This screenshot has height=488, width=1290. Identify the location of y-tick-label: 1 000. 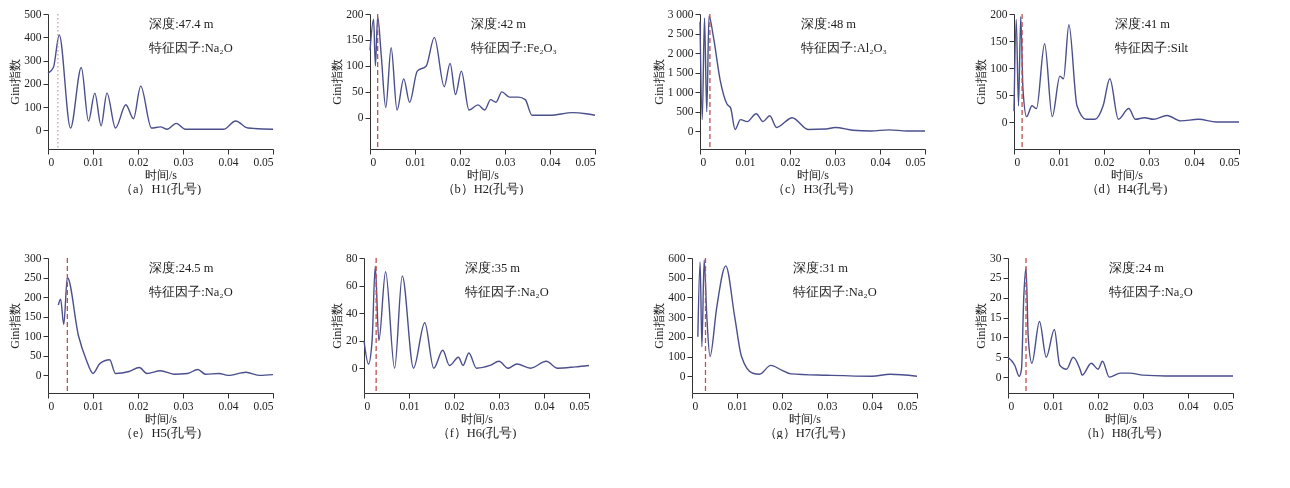
(680, 91).